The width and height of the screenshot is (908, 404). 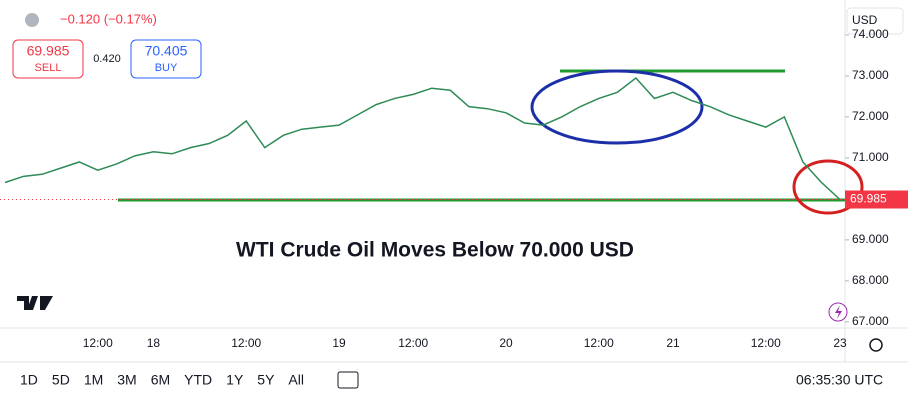 What do you see at coordinates (93, 380) in the screenshot?
I see `range-button: 1M` at bounding box center [93, 380].